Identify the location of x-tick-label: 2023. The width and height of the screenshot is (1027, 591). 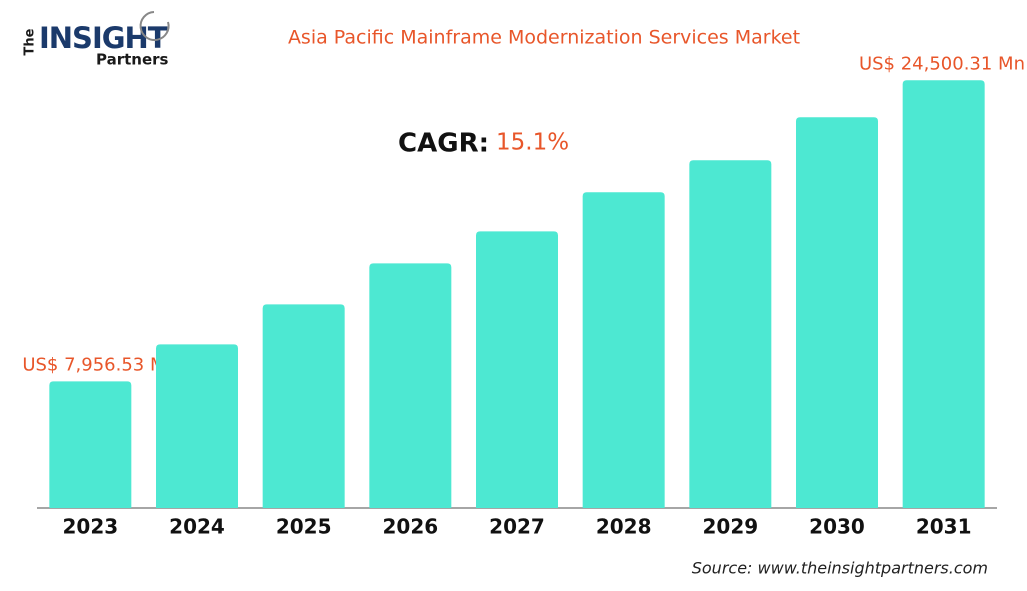
(90, 527).